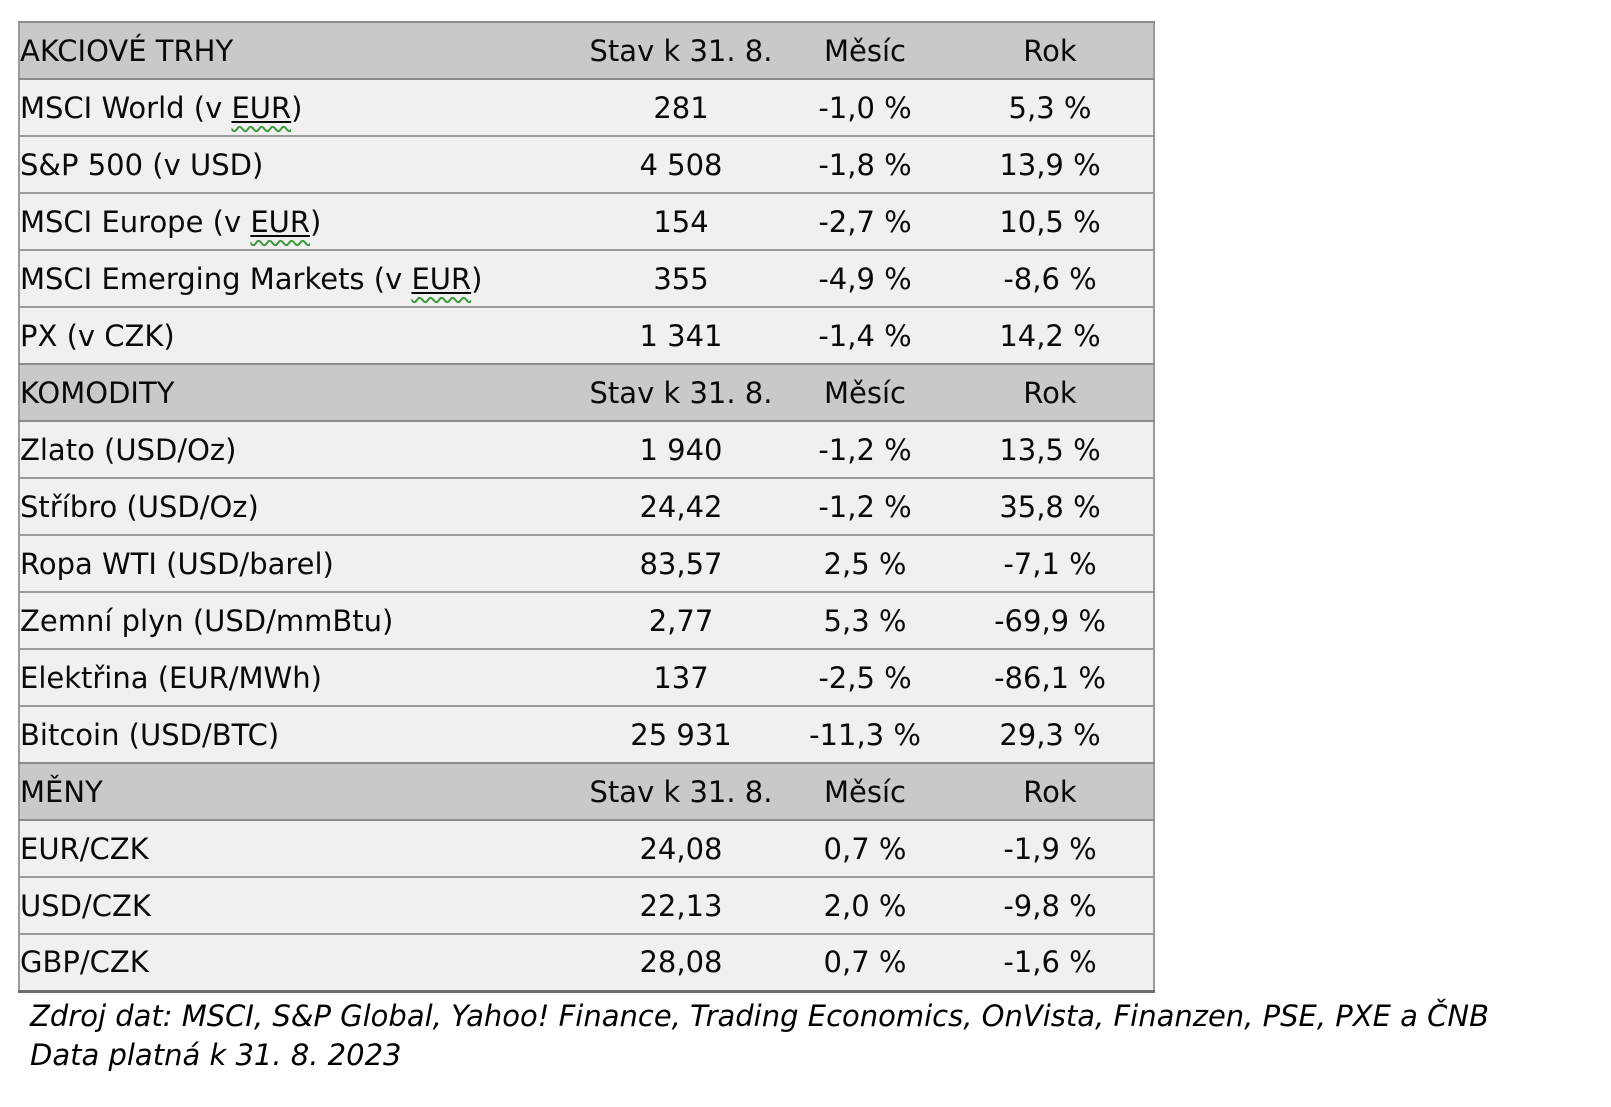 The width and height of the screenshot is (1611, 1107). What do you see at coordinates (865, 221) in the screenshot?
I see `month-change-cell: -2,7 %` at bounding box center [865, 221].